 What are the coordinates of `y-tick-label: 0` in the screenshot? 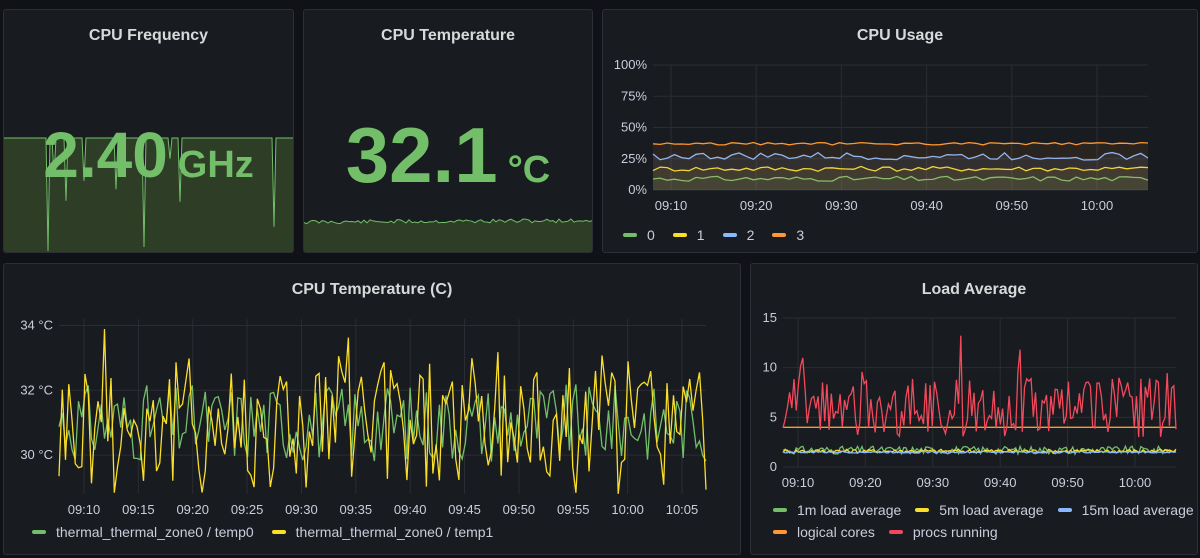 It's located at (773, 466).